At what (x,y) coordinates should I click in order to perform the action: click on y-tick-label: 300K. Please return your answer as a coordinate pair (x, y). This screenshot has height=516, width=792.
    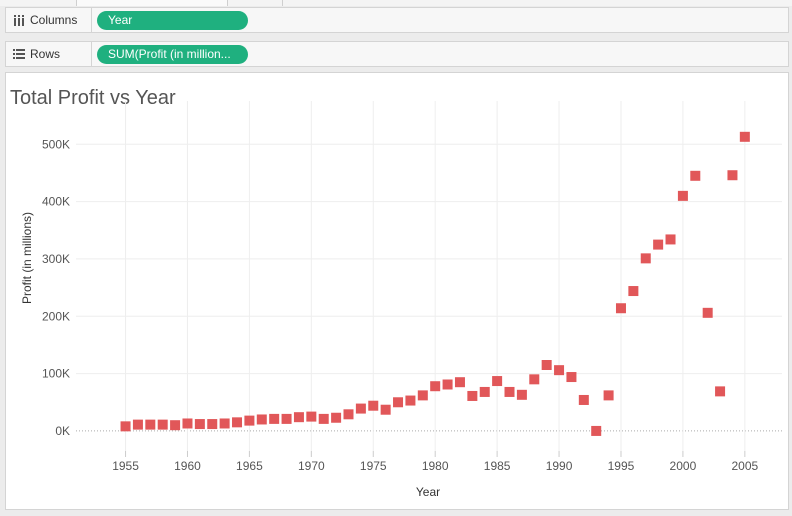
    Looking at the image, I should click on (56, 259).